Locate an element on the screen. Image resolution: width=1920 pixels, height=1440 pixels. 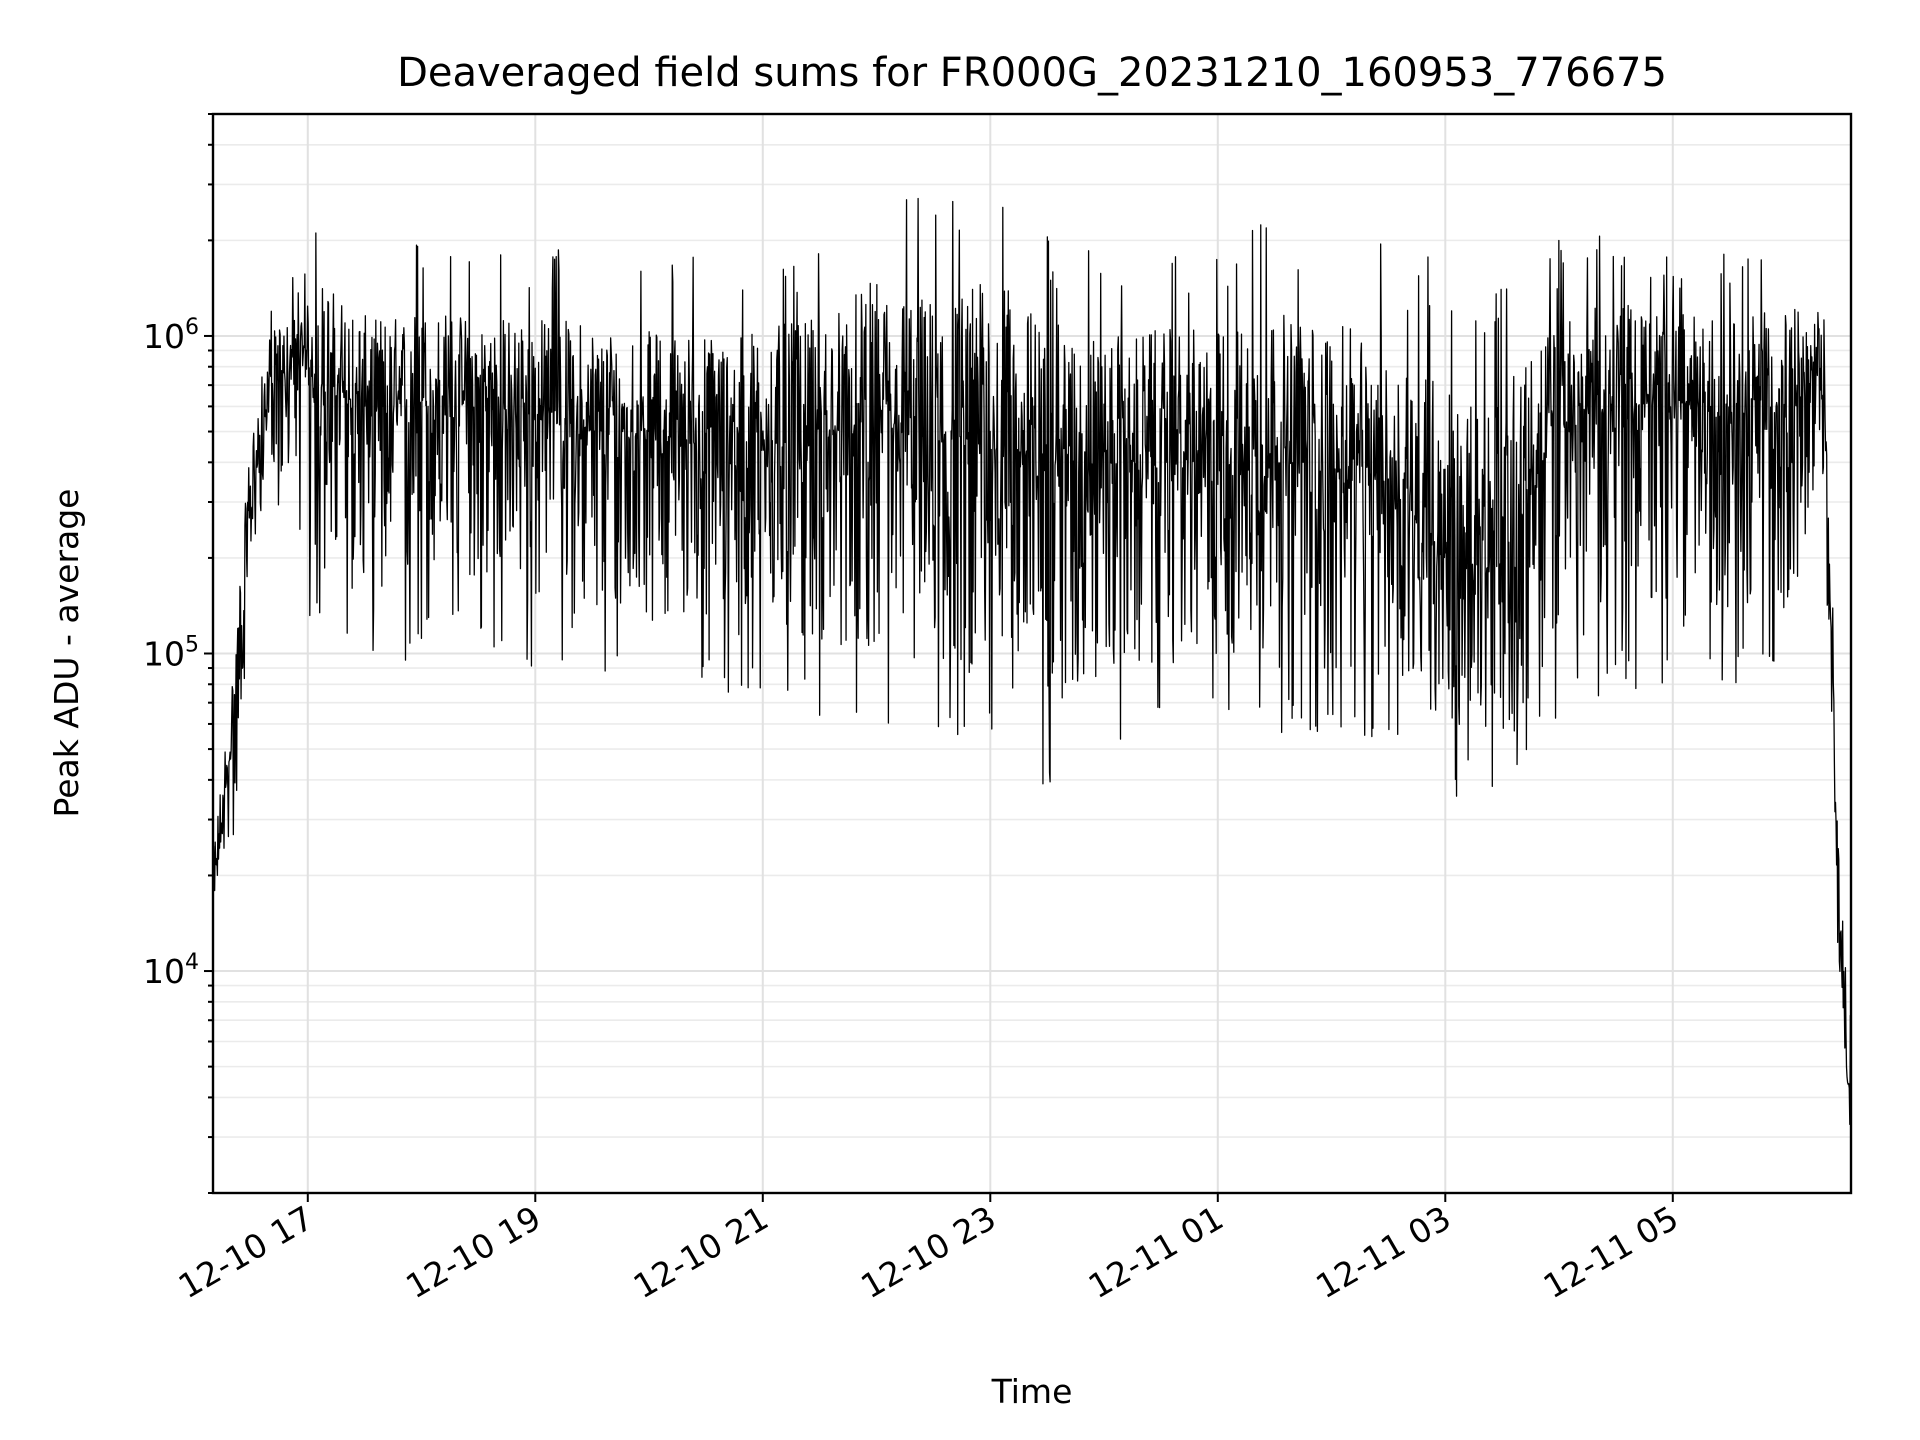
y-axis: 104 105 106 is located at coordinates (178, 653).